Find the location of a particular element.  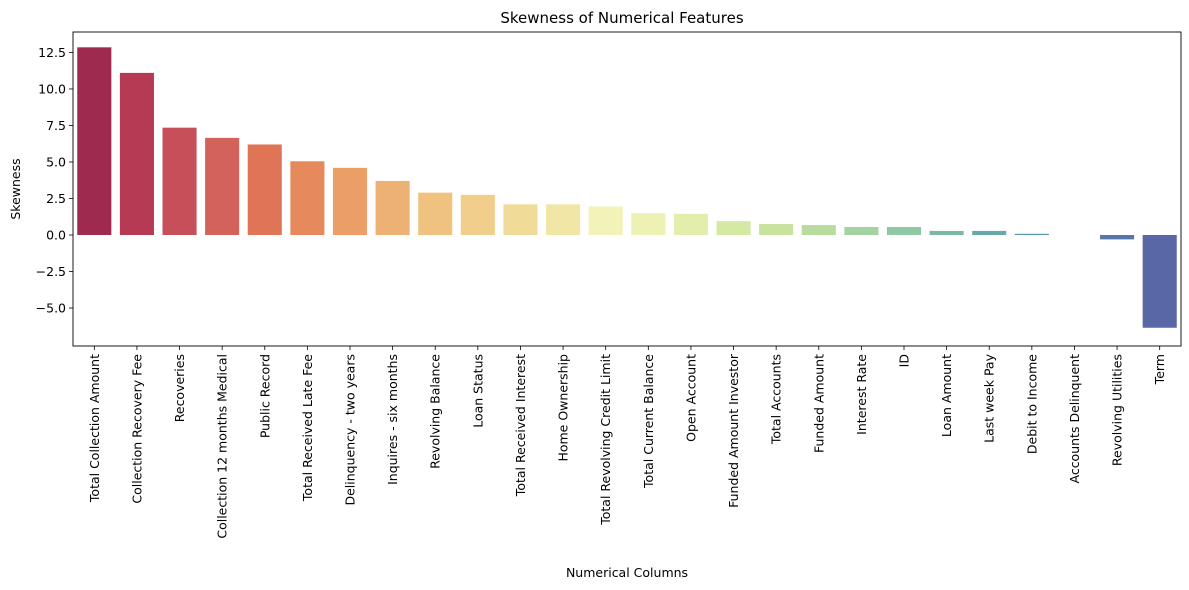

x-tick-label: Accounts Delinquent is located at coordinates (1074, 419).